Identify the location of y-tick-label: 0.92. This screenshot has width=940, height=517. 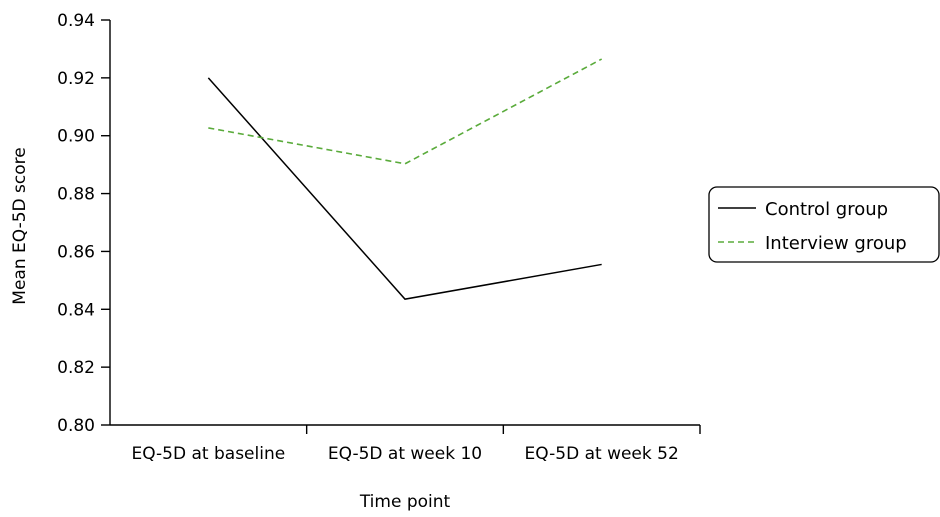
(76, 79).